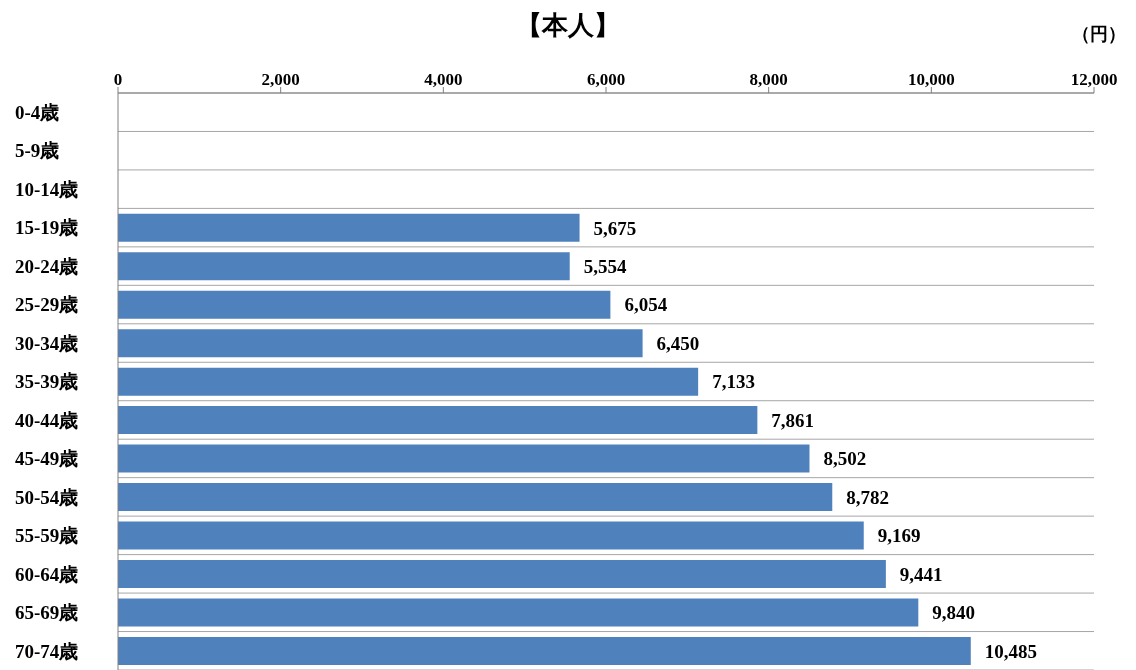 This screenshot has width=1136, height=670. What do you see at coordinates (931, 79) in the screenshot?
I see `x-tick-label: 10,000` at bounding box center [931, 79].